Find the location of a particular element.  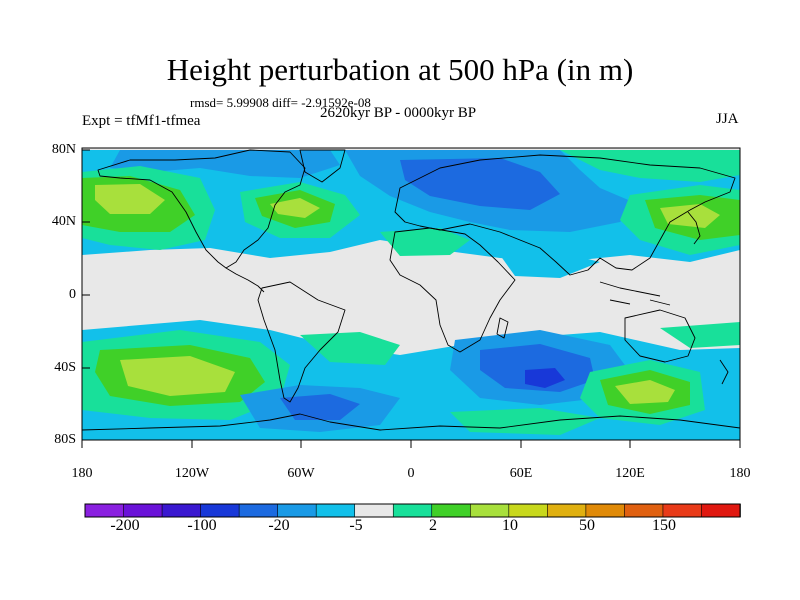

coastline-central-america is located at coordinates (245, 280).